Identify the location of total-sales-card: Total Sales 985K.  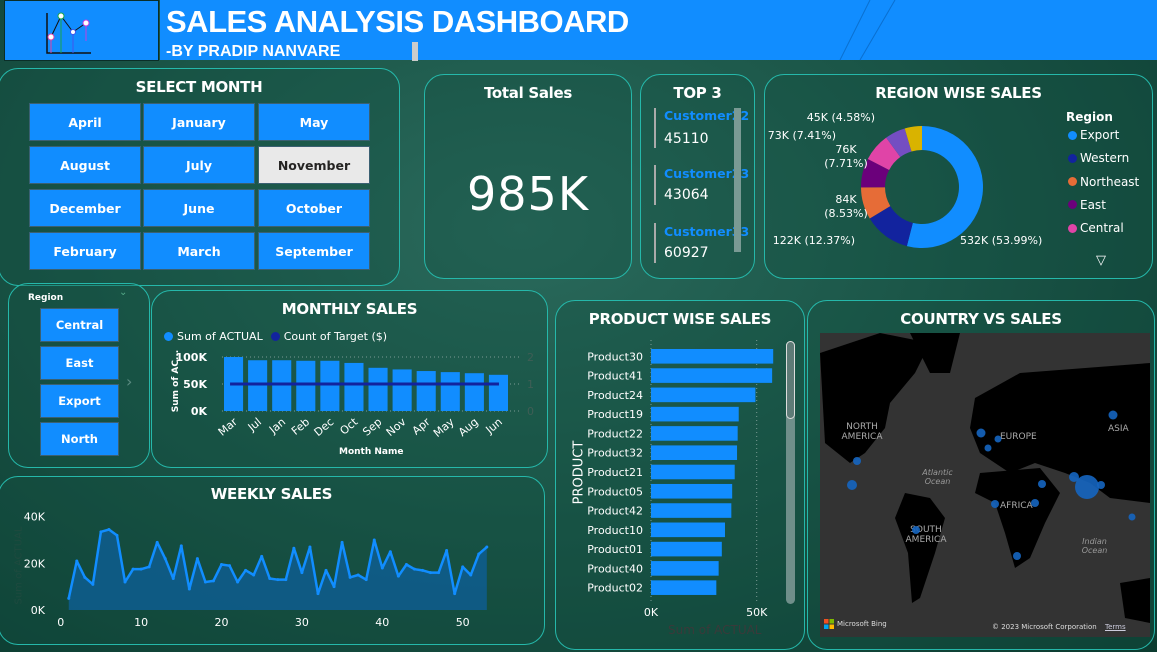
(528, 176).